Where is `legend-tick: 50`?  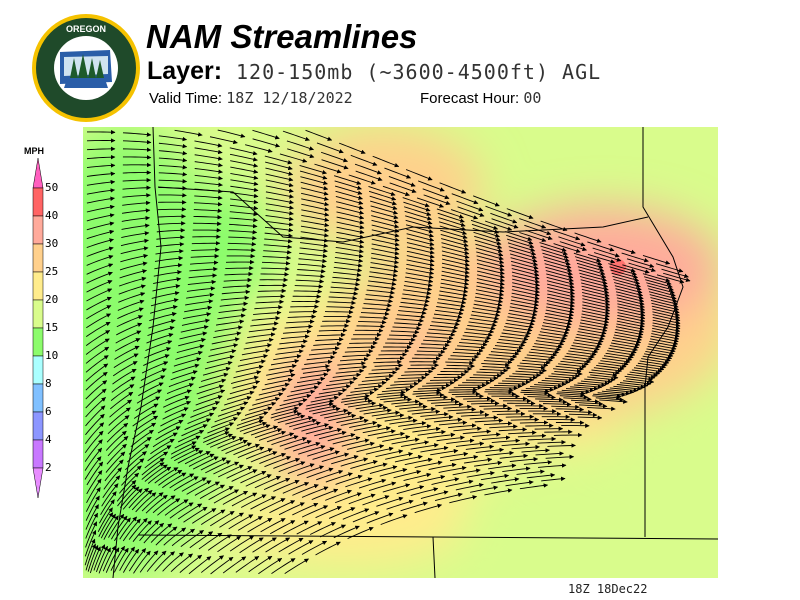 legend-tick: 50 is located at coordinates (52, 187).